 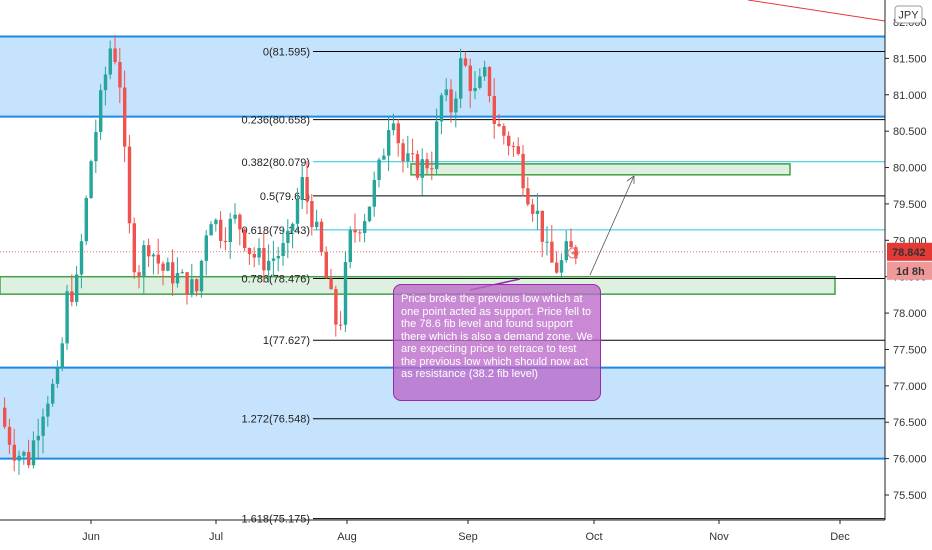 I want to click on y-tick-label-11: 76.000, so click(x=910, y=460).